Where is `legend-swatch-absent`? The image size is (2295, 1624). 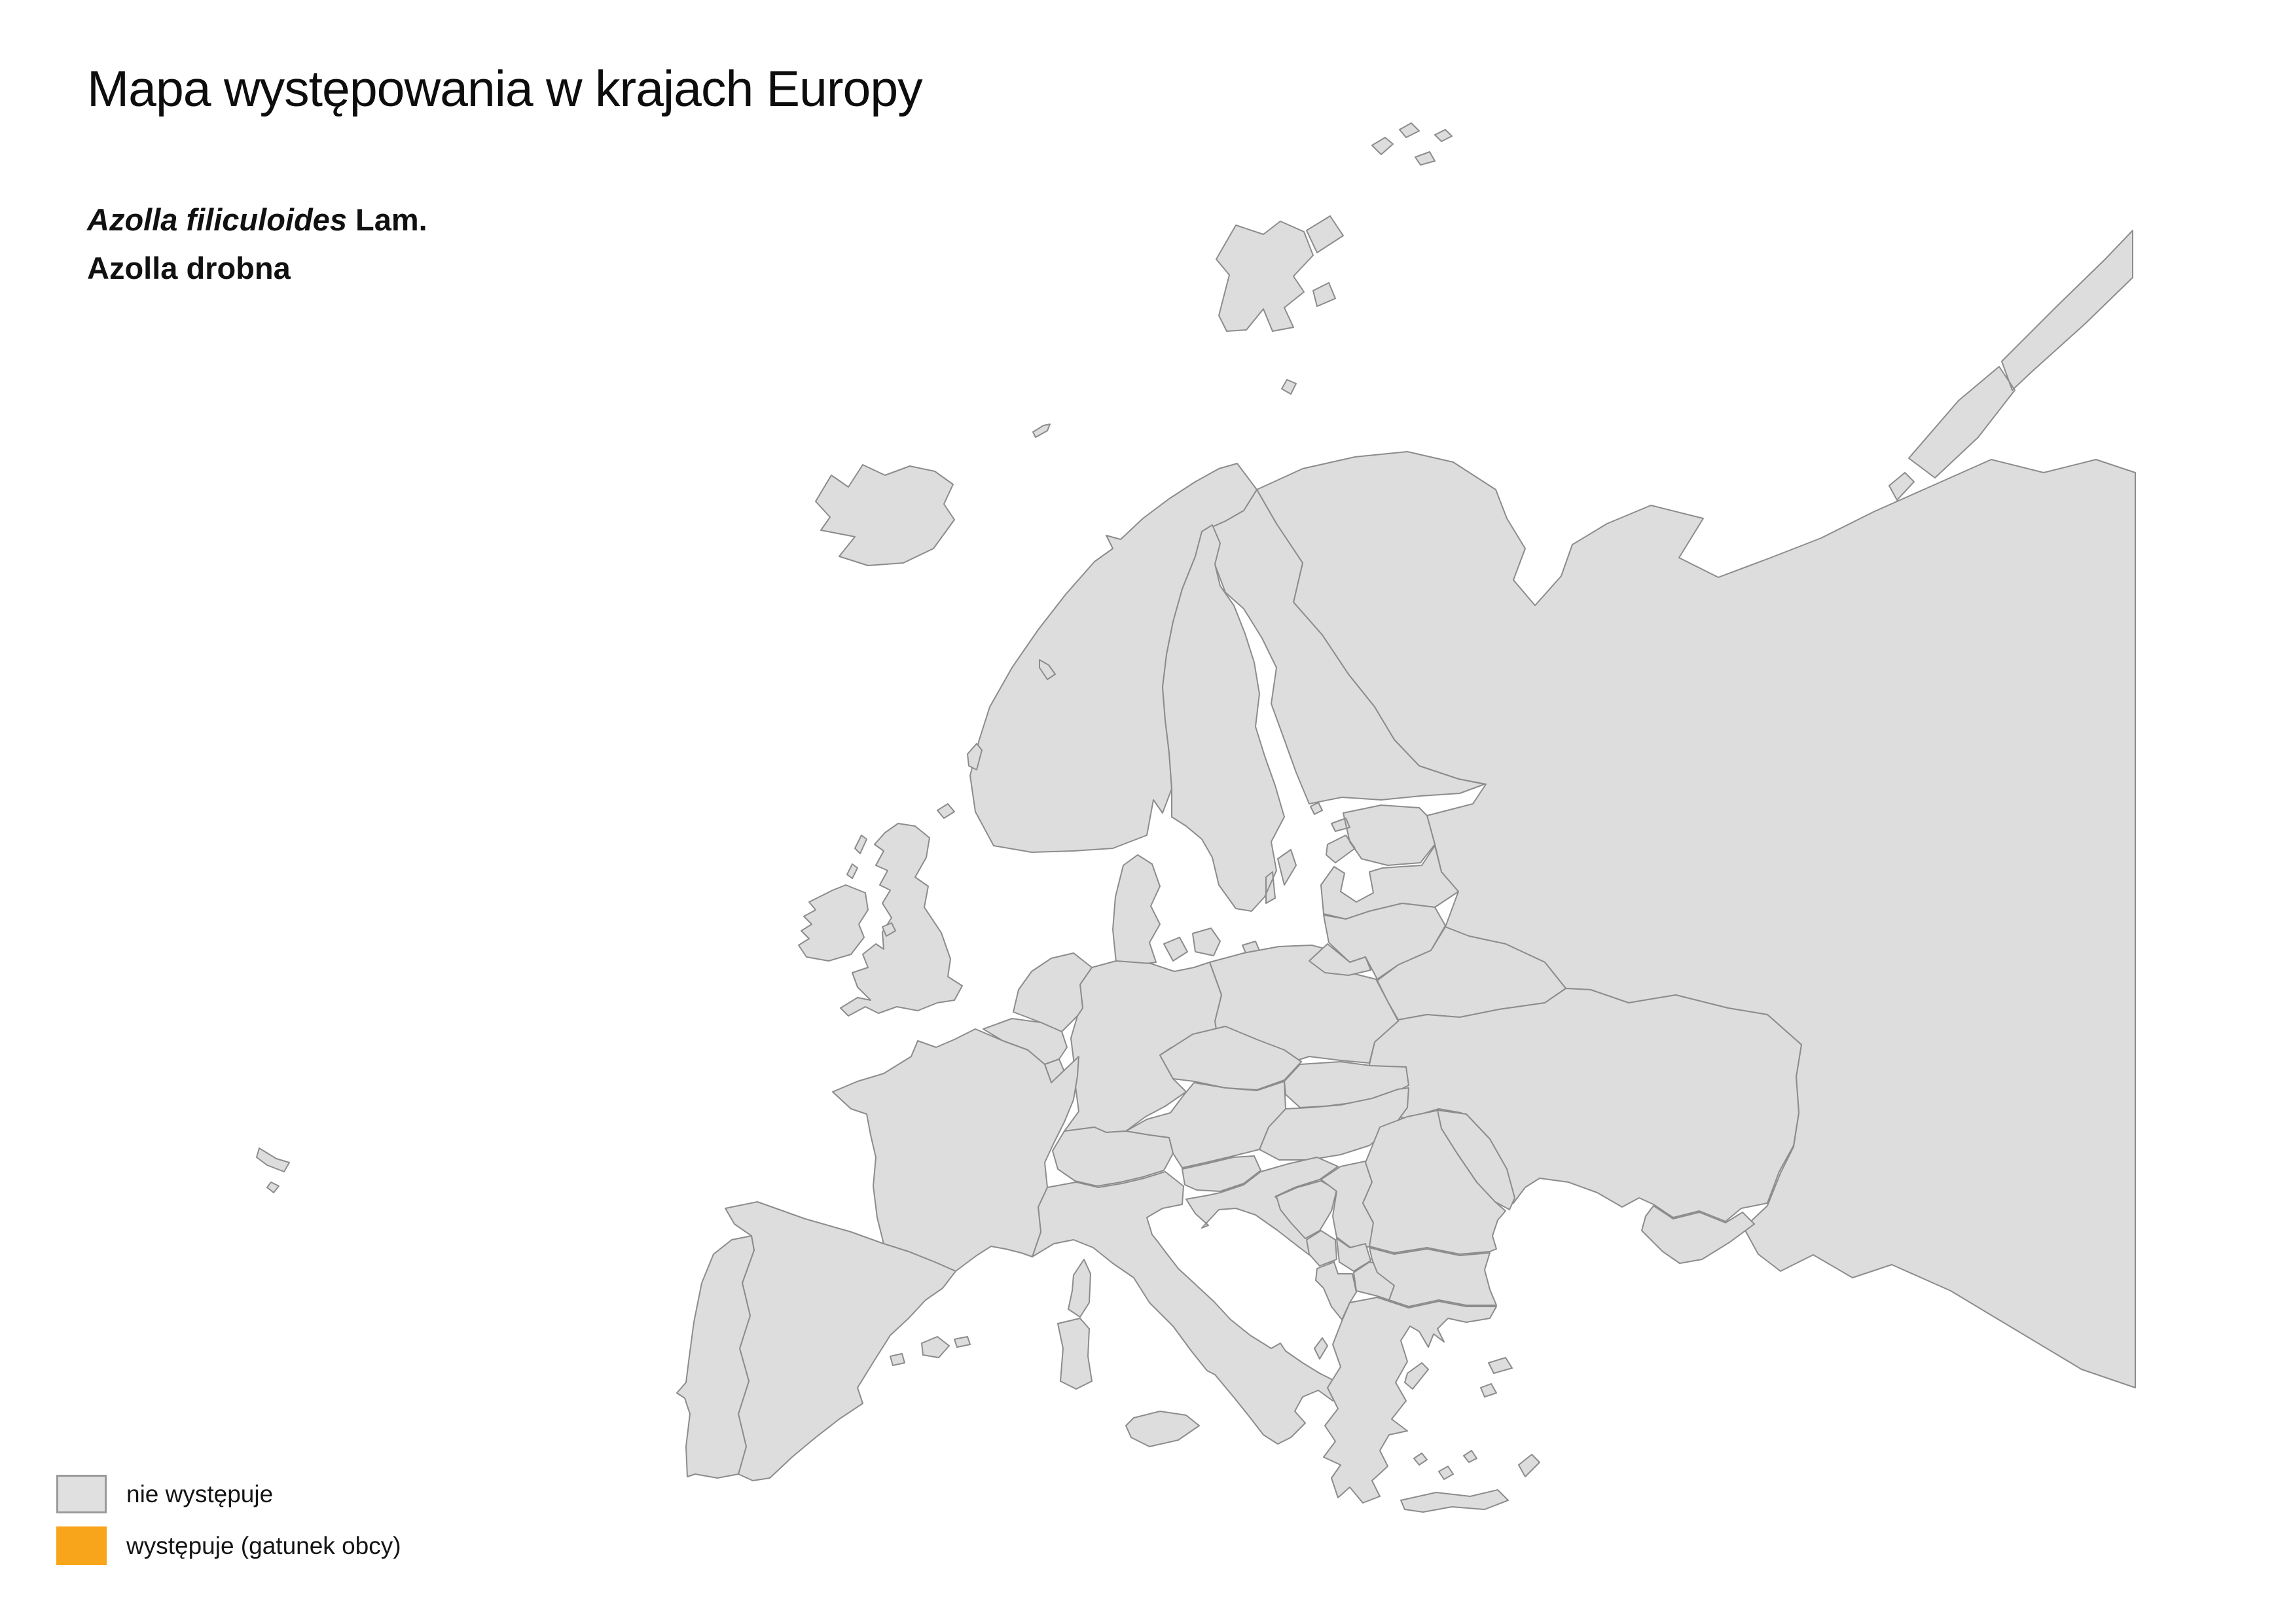 legend-swatch-absent is located at coordinates (82, 1494).